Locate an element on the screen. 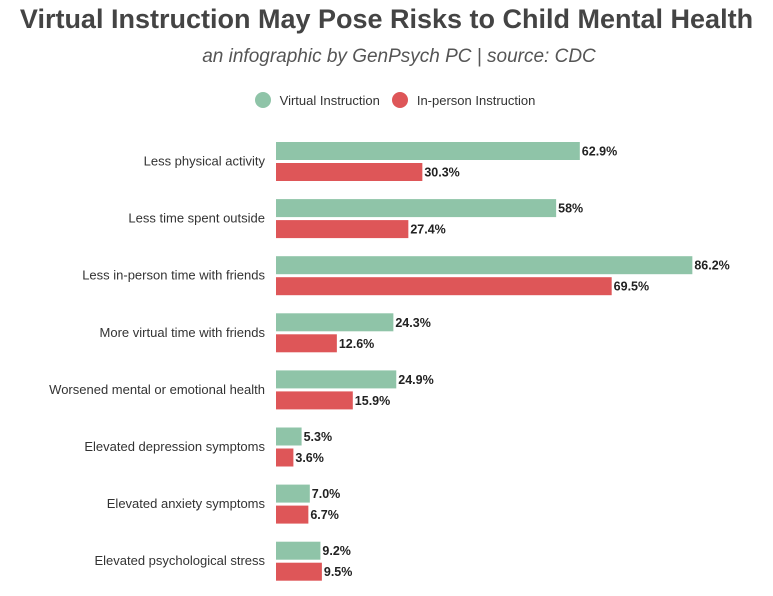 Image resolution: width=773 pixels, height=596 pixels. data-label: 3.6% is located at coordinates (309, 458).